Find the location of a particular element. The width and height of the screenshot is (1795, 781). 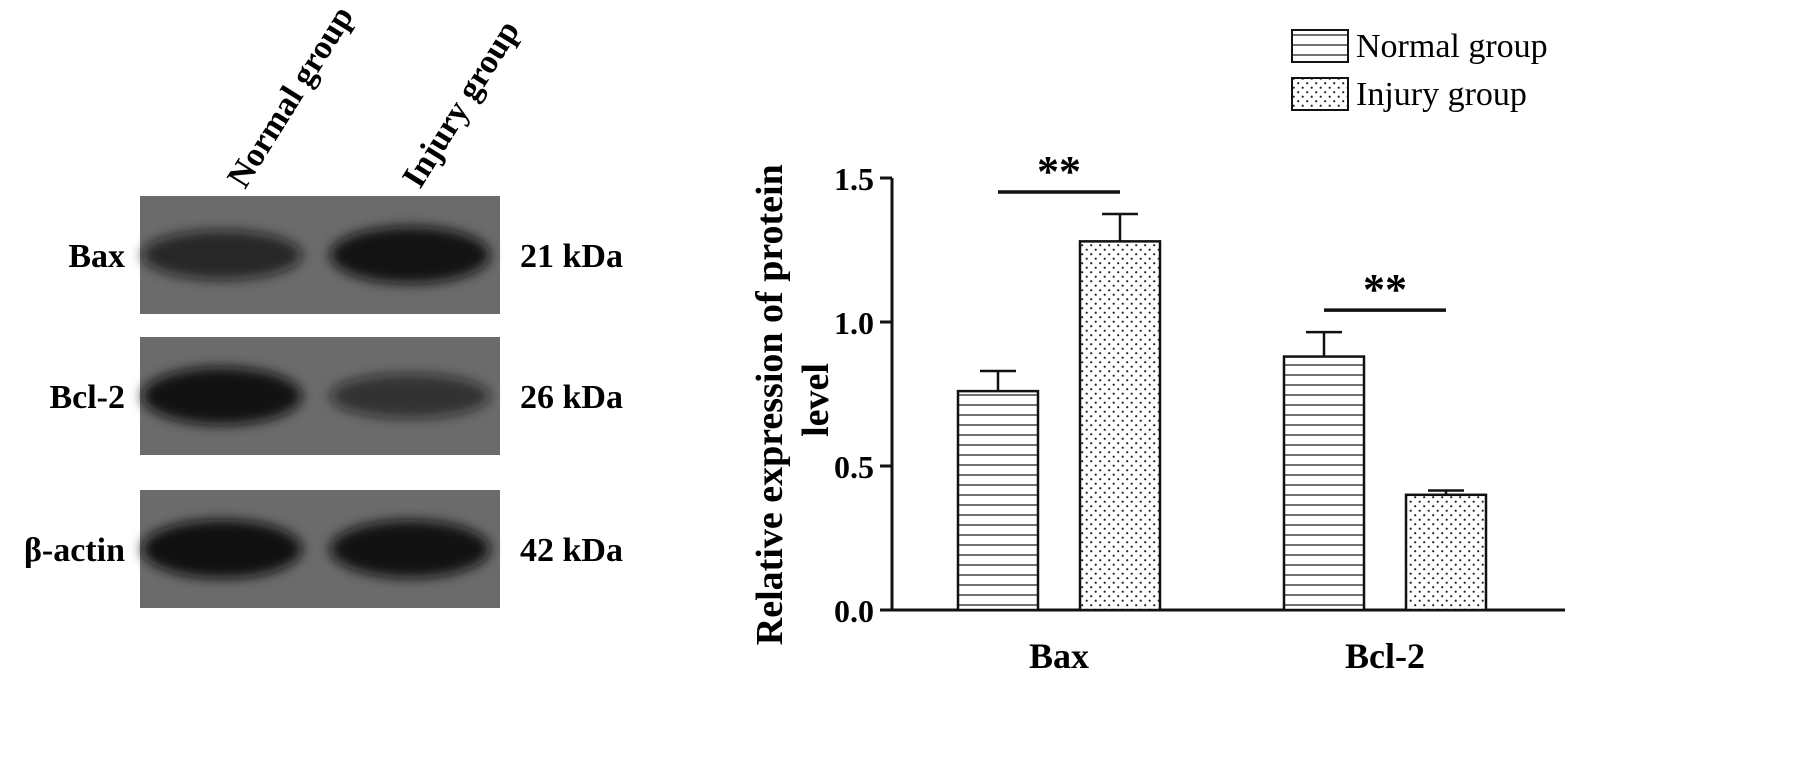

legend-label: Injury group is located at coordinates (1441, 94).